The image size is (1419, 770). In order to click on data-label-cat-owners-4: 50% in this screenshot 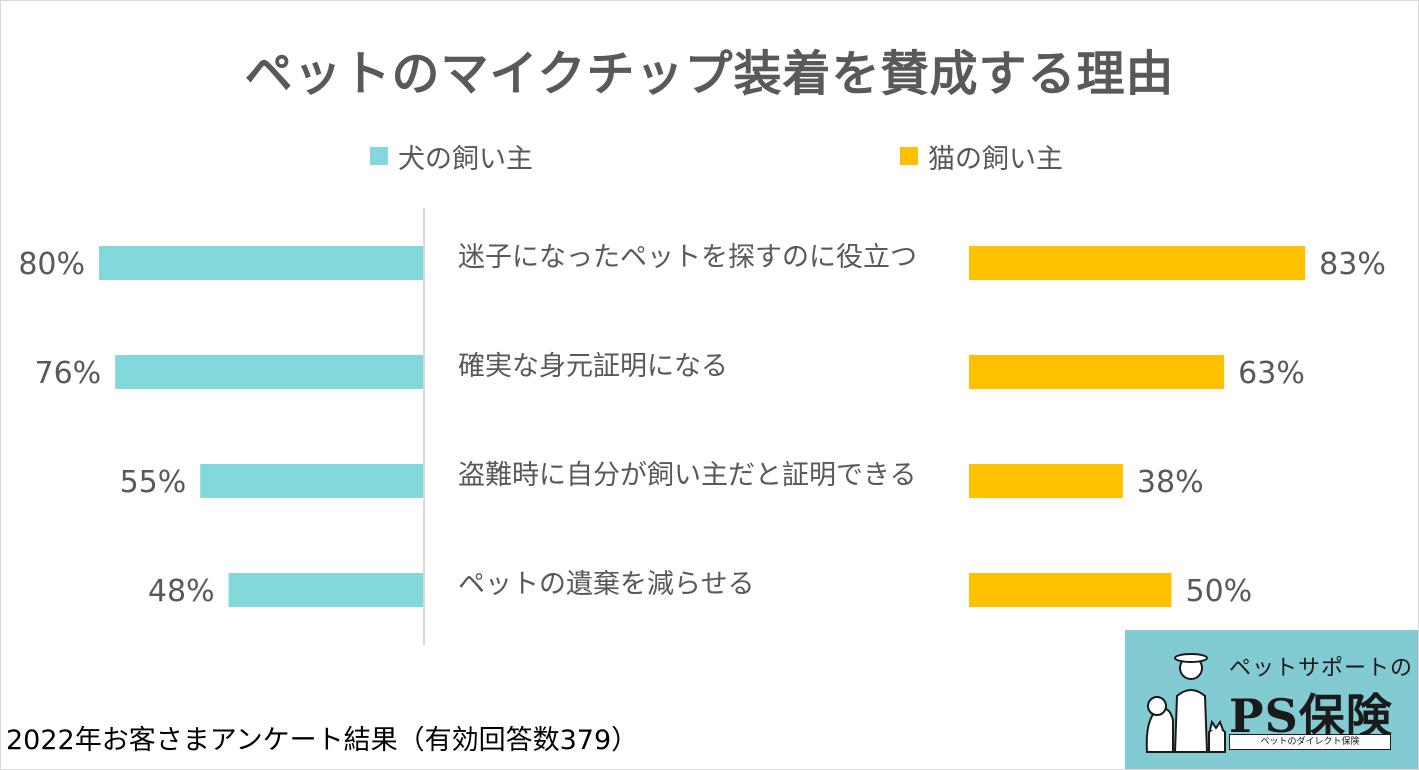, I will do `click(1219, 591)`.